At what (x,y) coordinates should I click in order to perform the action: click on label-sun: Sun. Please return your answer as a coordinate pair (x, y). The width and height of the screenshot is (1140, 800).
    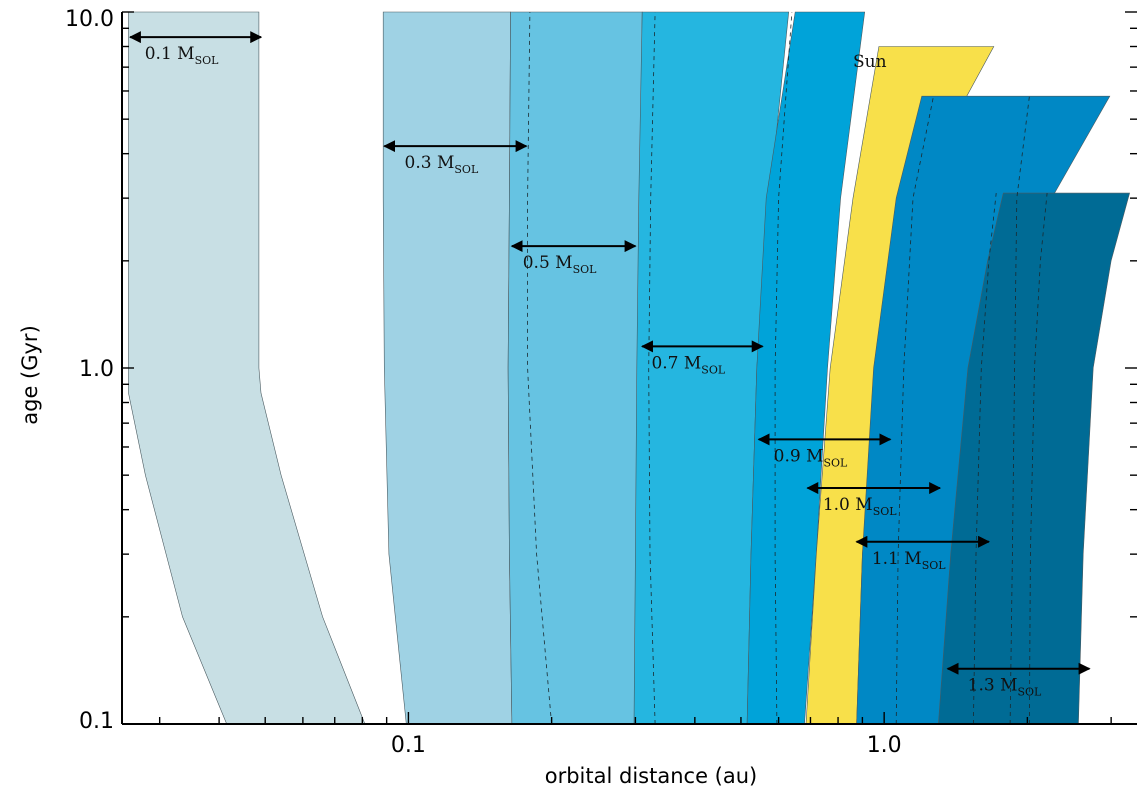
    Looking at the image, I should click on (870, 62).